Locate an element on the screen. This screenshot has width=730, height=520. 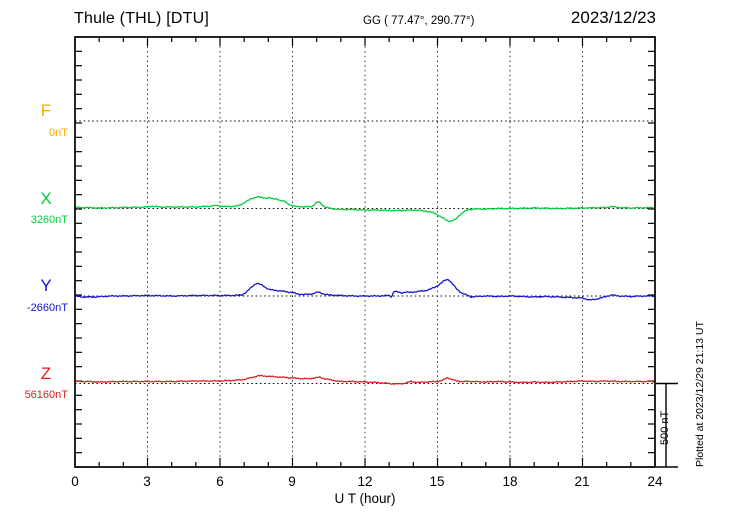
x-tick-0: 0 is located at coordinates (75, 481).